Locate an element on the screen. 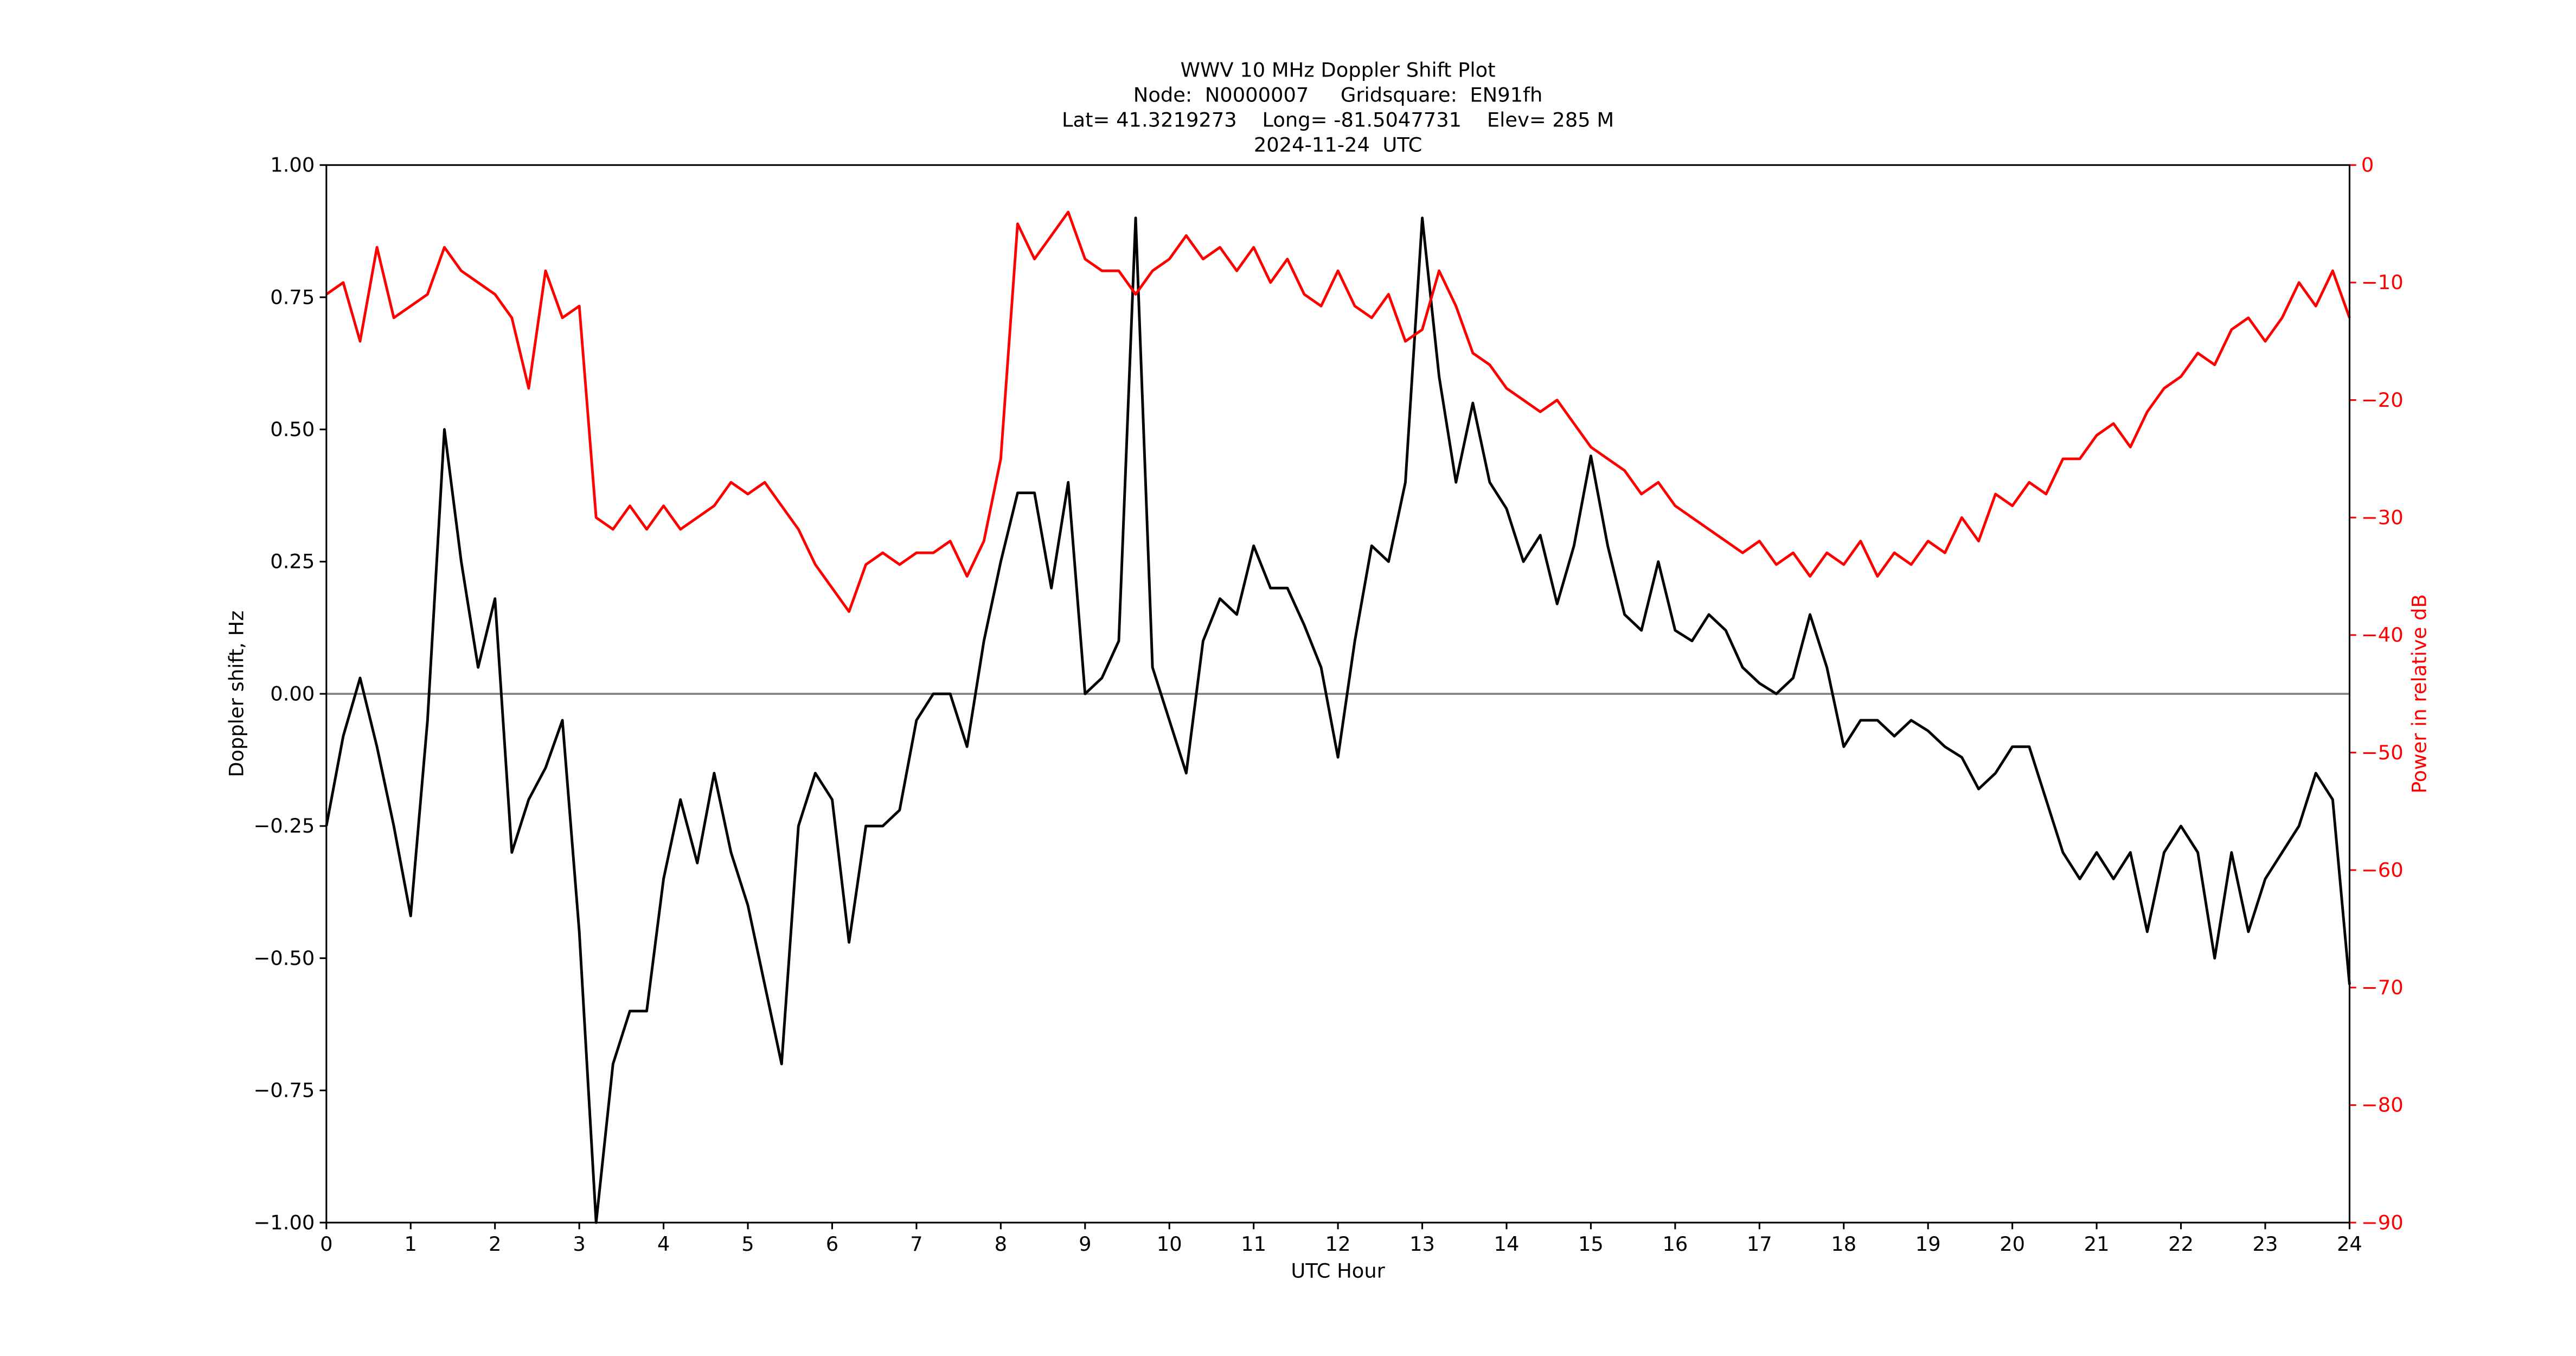  x-axis-label: UTC Hour is located at coordinates (1338, 1270).